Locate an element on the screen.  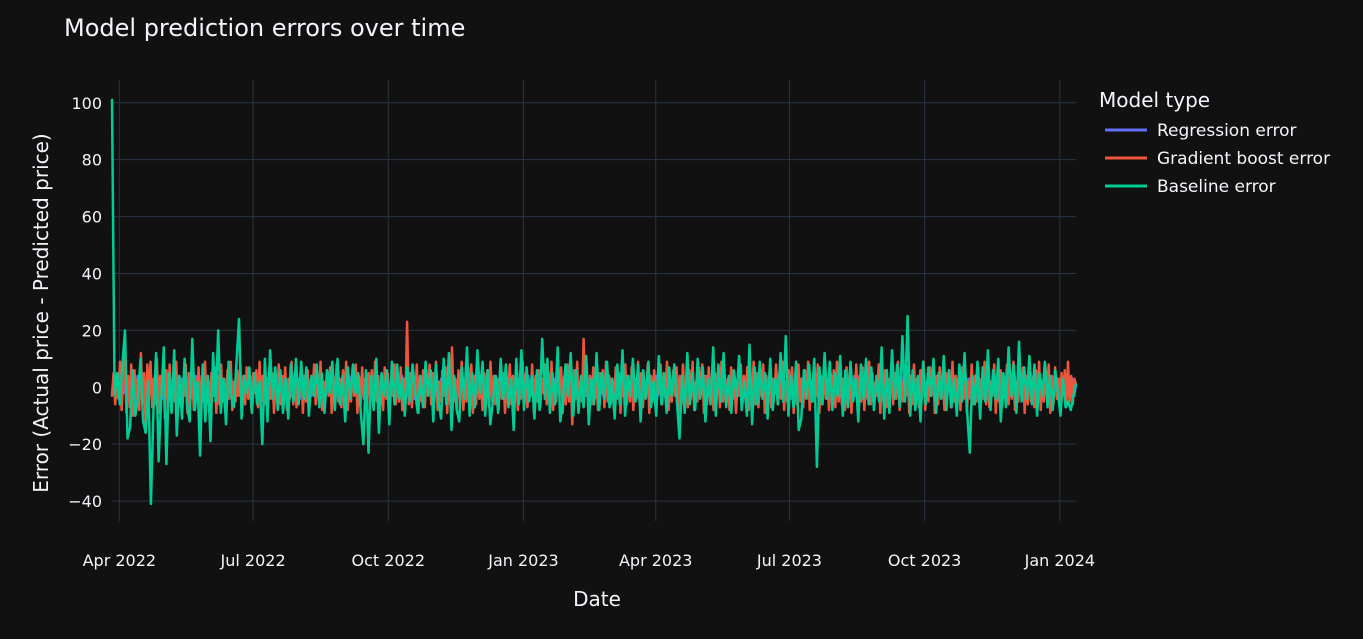
legend-item-label: Baseline error is located at coordinates (1216, 187).